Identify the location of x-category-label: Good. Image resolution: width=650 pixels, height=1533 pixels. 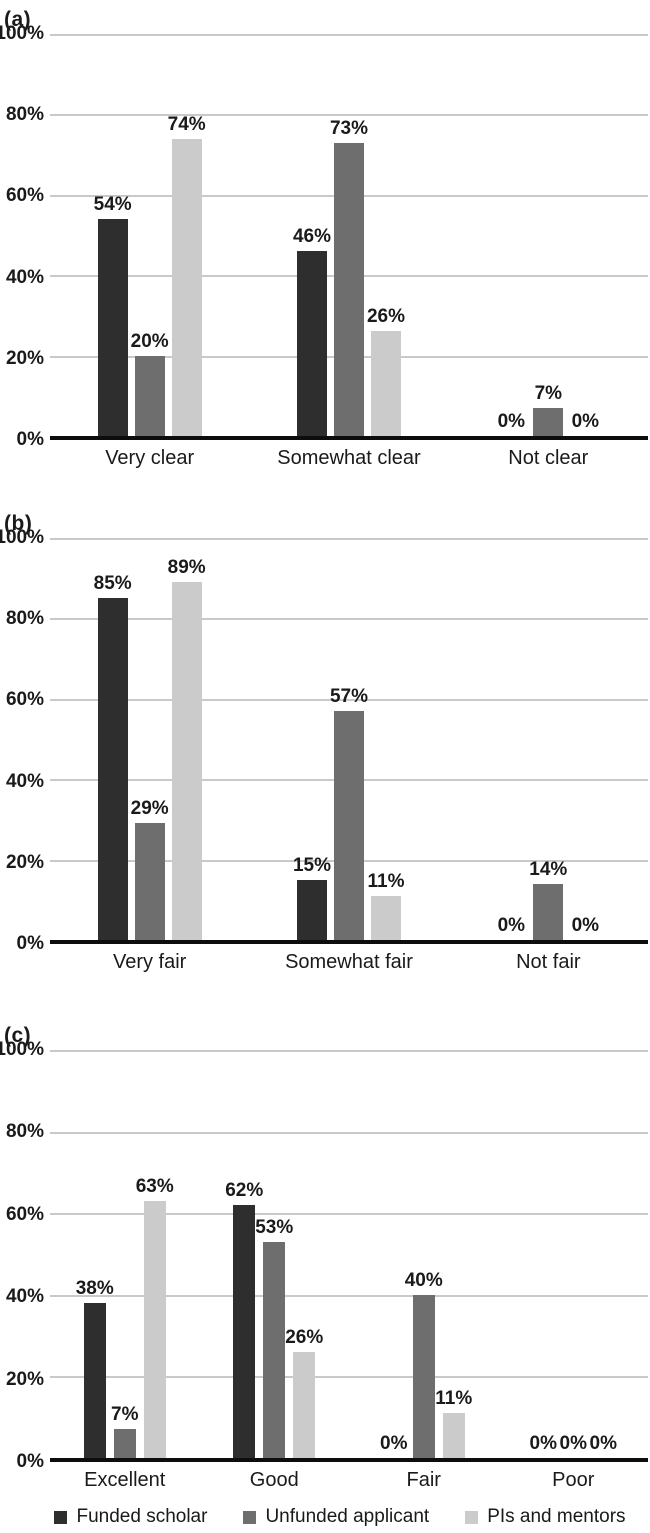
(274, 1480).